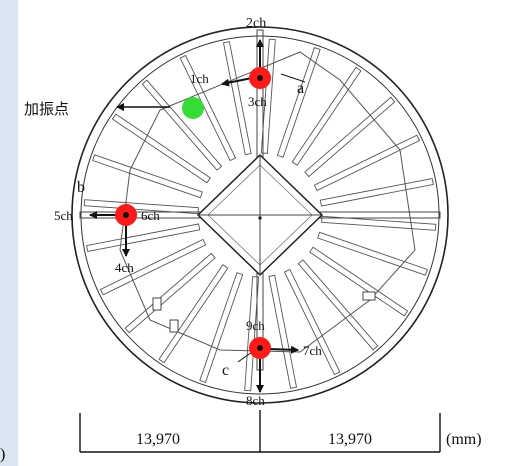 The height and width of the screenshot is (466, 510). I want to click on arrow-1ch, so click(237, 82).